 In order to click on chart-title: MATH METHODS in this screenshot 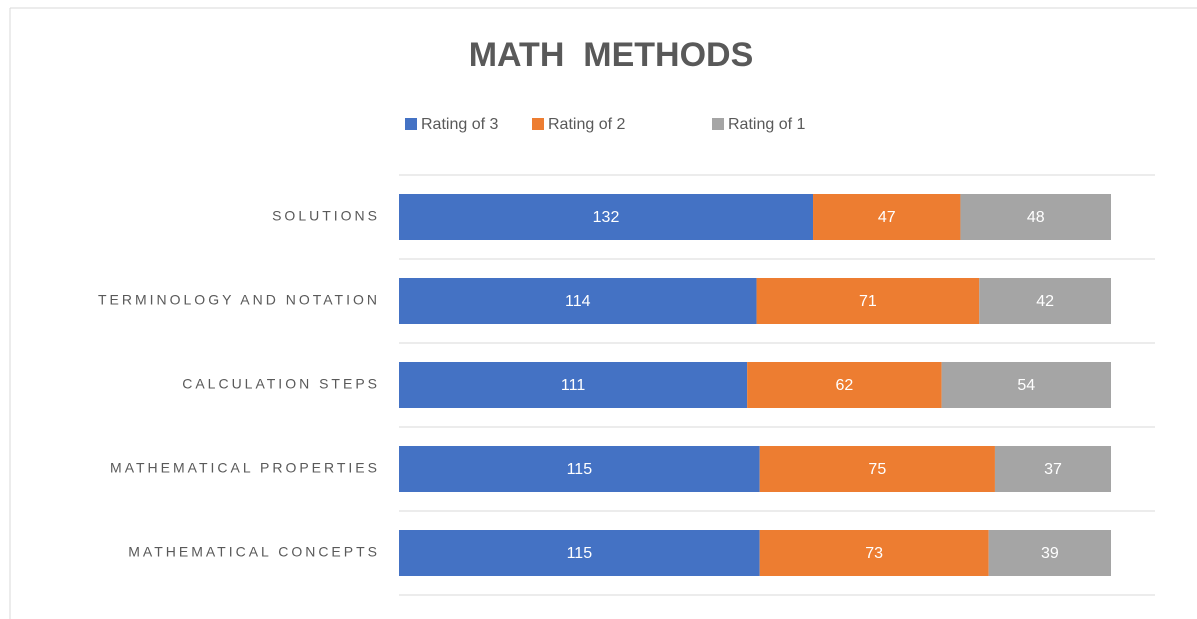, I will do `click(611, 55)`.